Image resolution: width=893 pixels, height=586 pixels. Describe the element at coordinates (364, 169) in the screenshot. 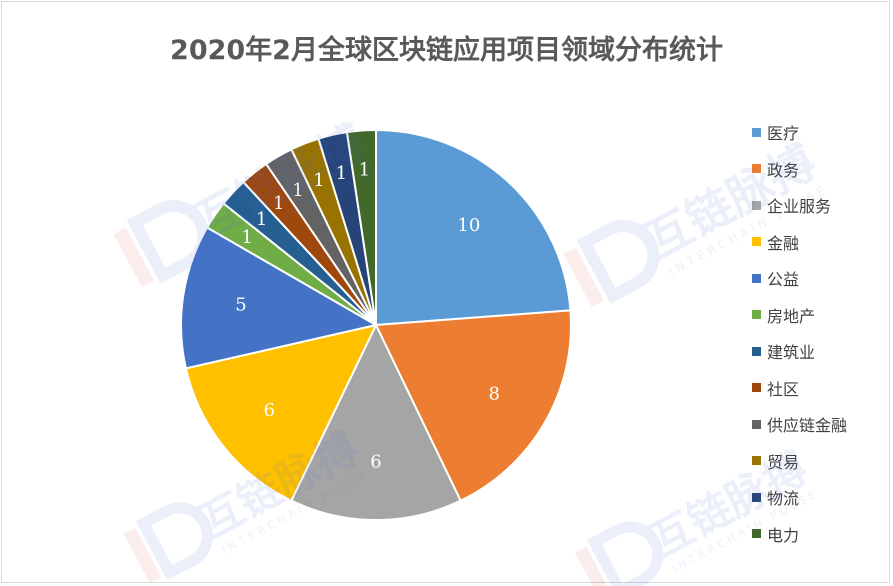

I see `data-label-电力: 1` at that location.